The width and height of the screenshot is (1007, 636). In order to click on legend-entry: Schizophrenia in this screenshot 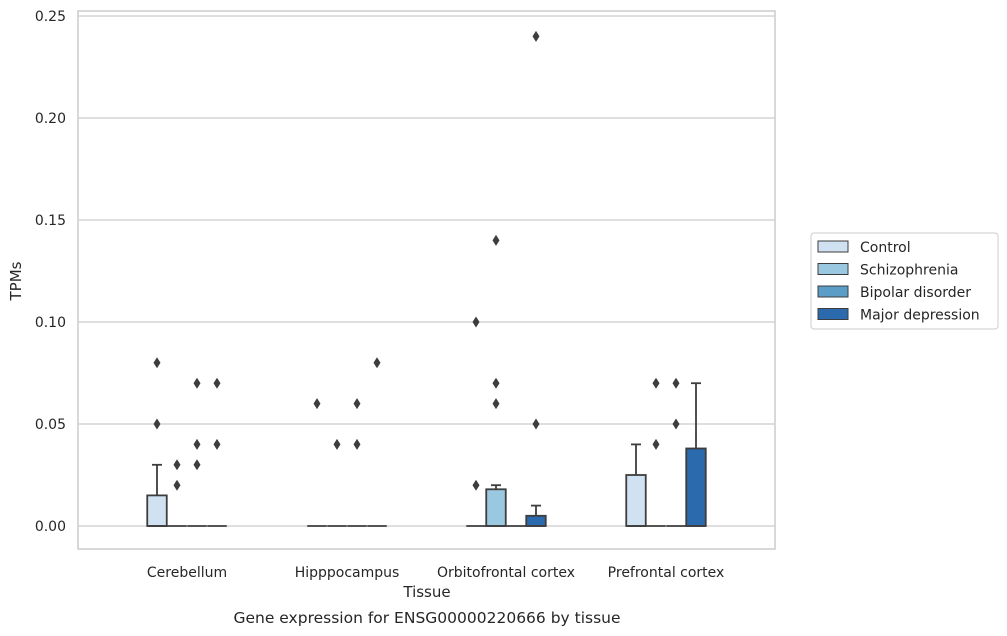, I will do `click(909, 271)`.